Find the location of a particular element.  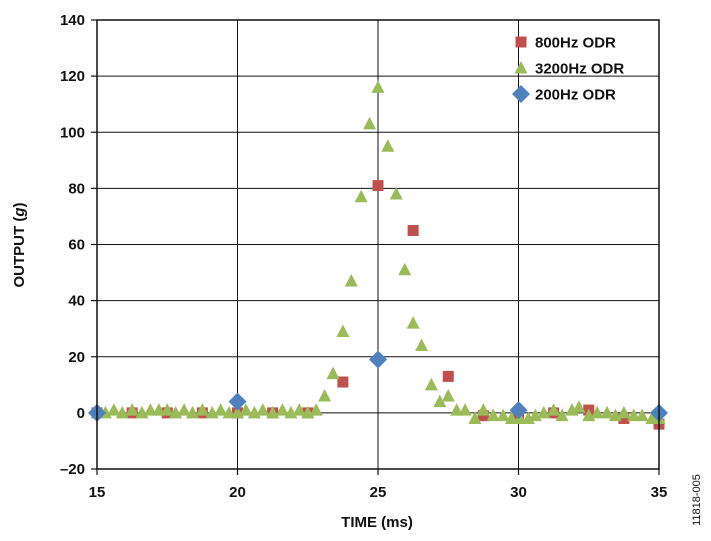

legend-item: 200Hz ODR is located at coordinates (564, 94).